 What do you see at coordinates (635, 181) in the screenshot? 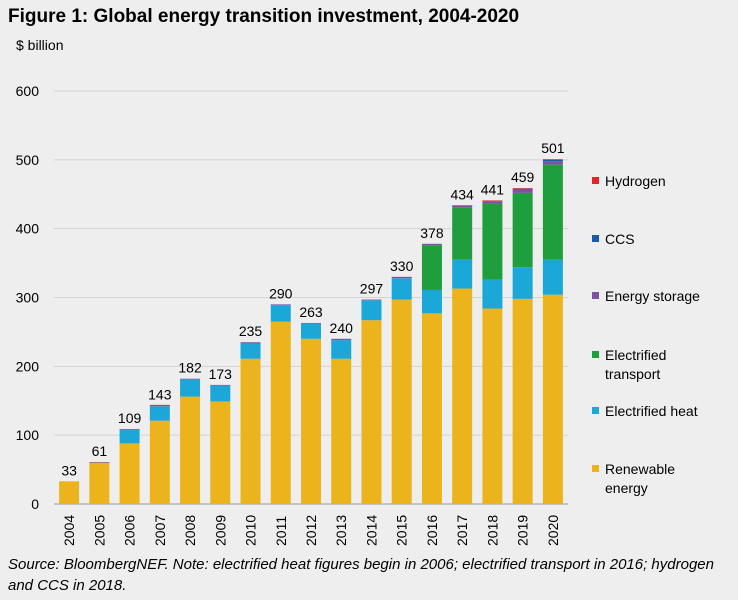
I see `legend-label: Hydrogen` at bounding box center [635, 181].